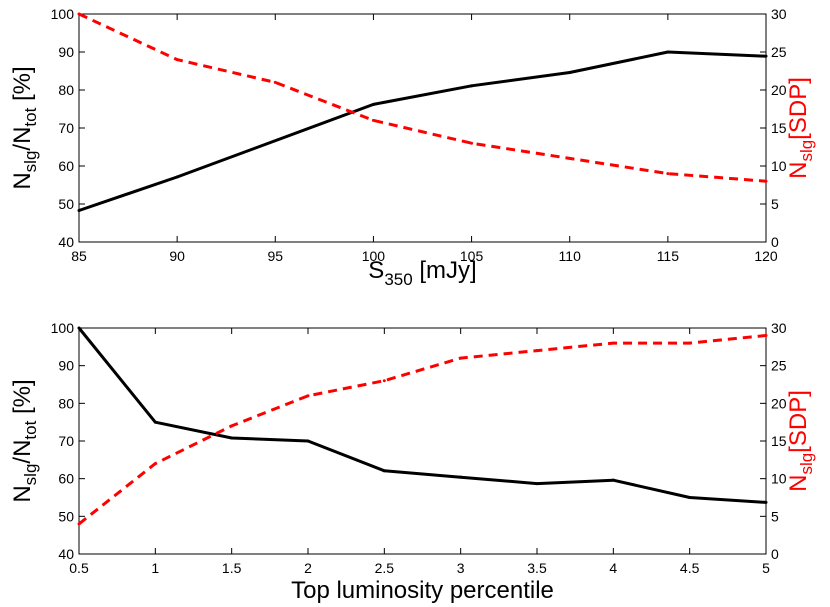 The width and height of the screenshot is (830, 607). I want to click on label-subscript: 350, so click(398, 279).